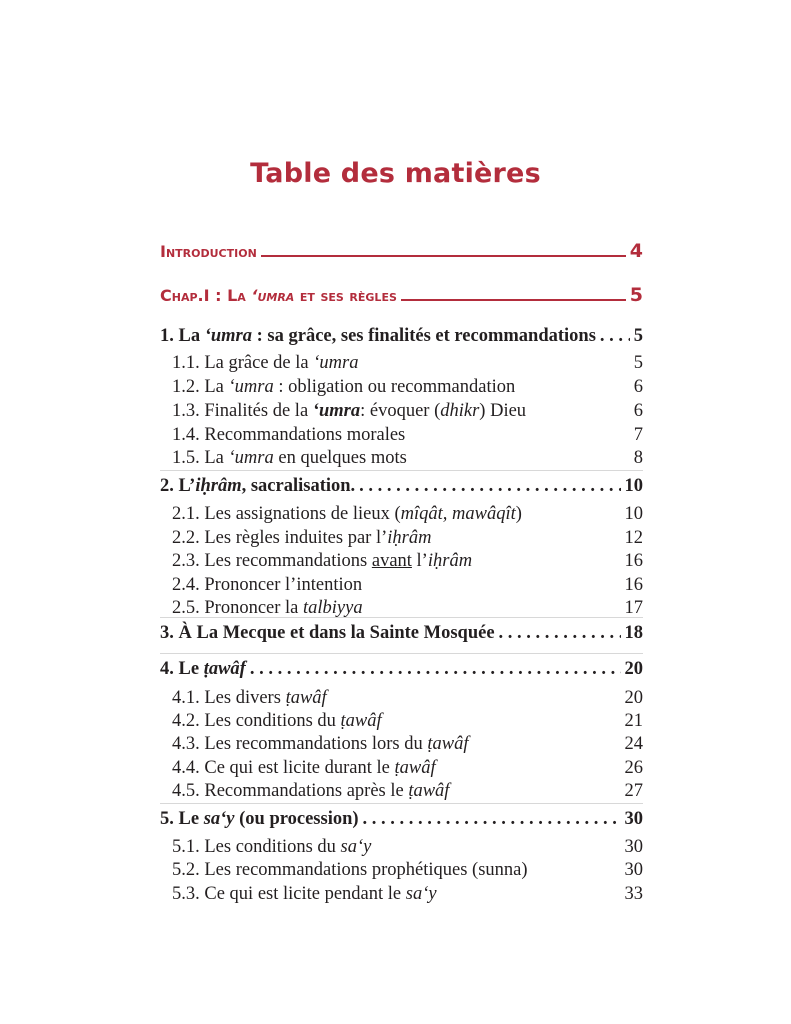  I want to click on title-segment: 1. La, so click(182, 336).